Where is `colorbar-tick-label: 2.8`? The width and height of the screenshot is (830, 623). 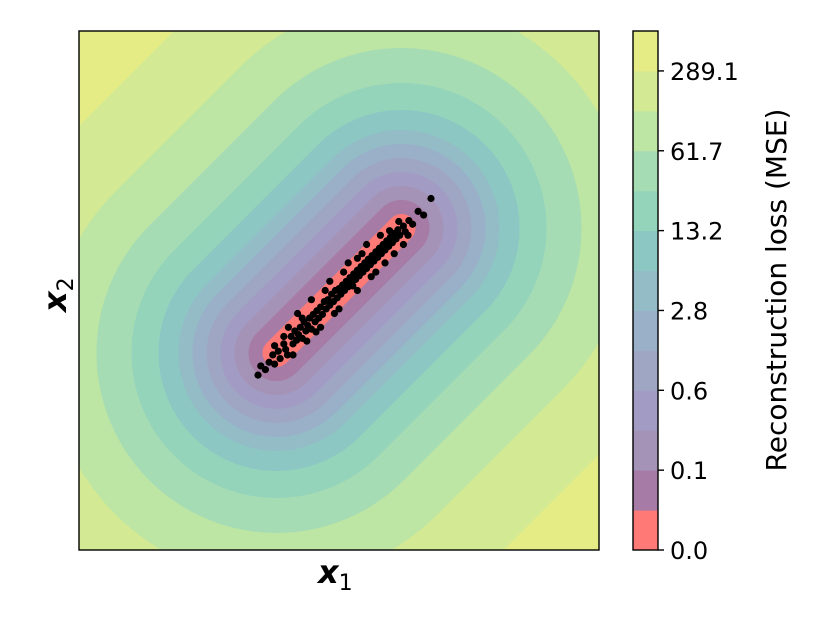
colorbar-tick-label: 2.8 is located at coordinates (689, 311).